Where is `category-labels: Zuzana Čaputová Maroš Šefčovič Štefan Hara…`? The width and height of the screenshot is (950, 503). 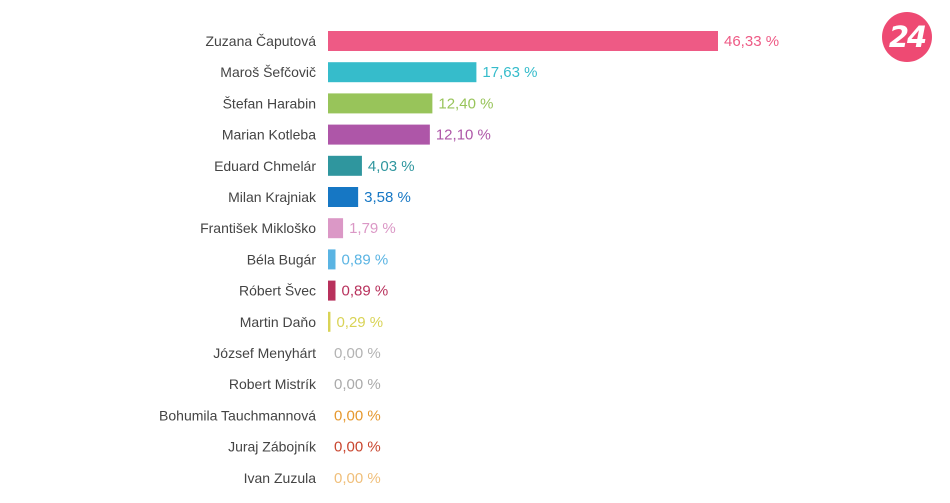
category-labels: Zuzana Čaputová Maroš Šefčovič Štefan Hara… is located at coordinates (238, 259).